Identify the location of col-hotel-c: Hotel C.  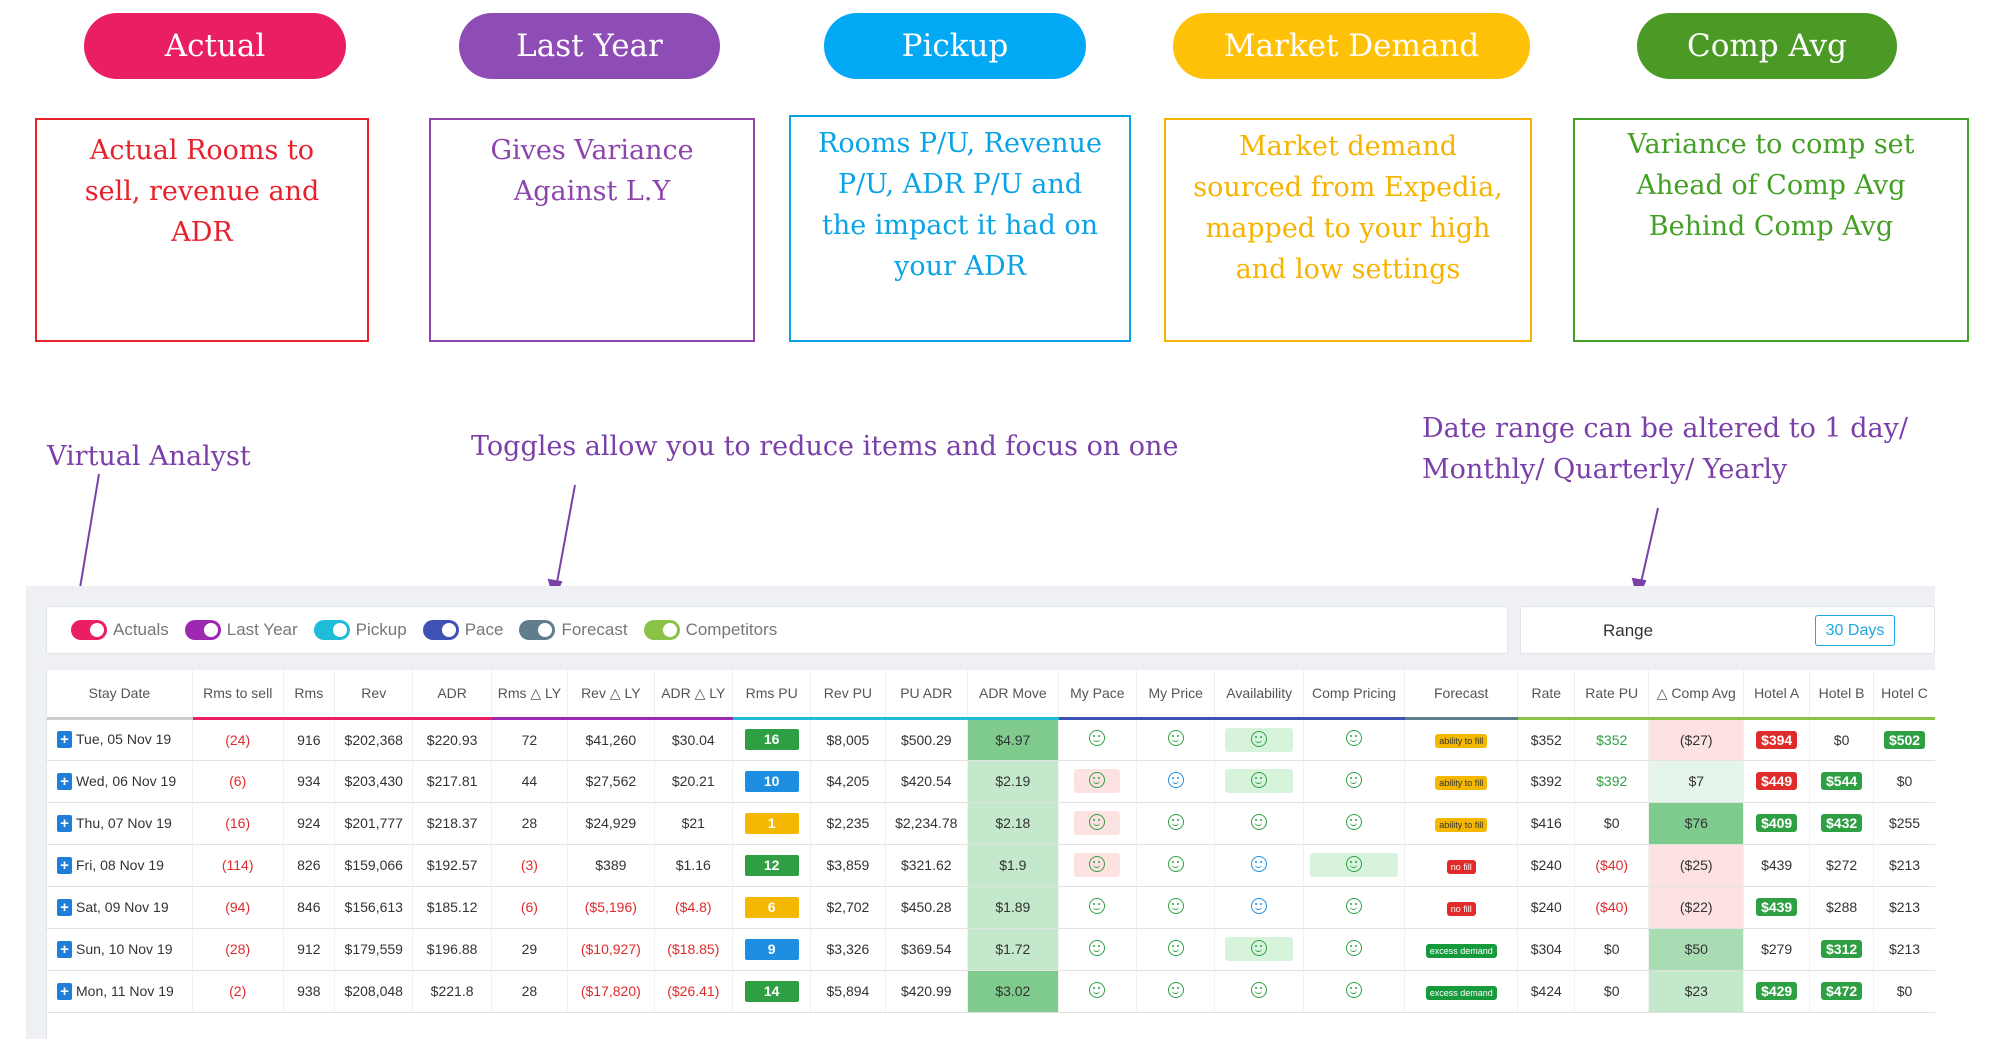
(1904, 695).